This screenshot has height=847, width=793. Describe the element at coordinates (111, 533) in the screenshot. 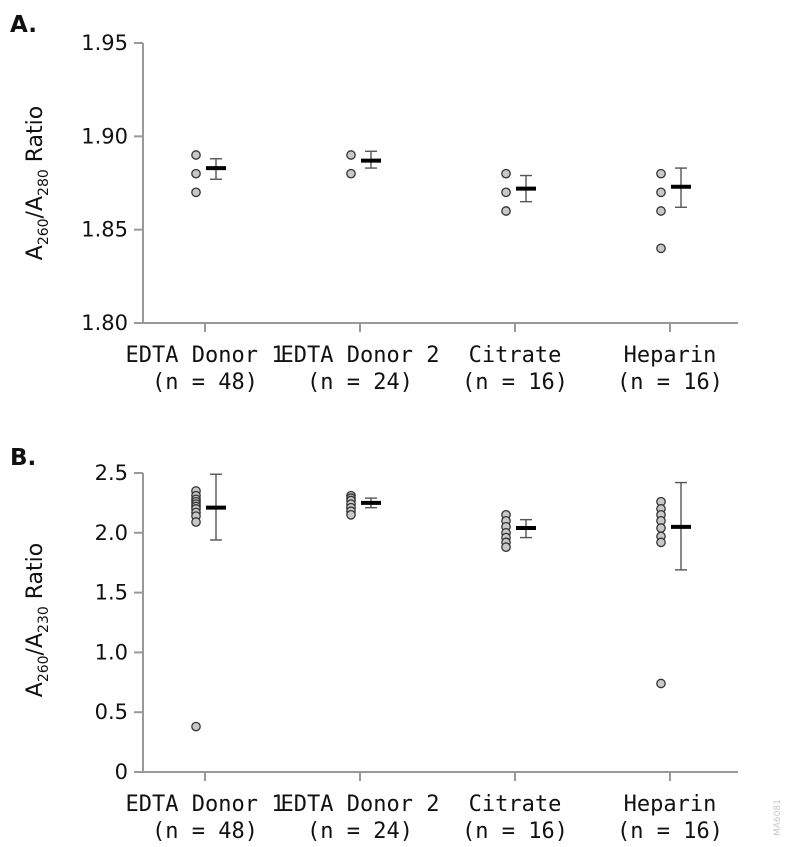

I see `y-tick-label-b: 2.0` at that location.